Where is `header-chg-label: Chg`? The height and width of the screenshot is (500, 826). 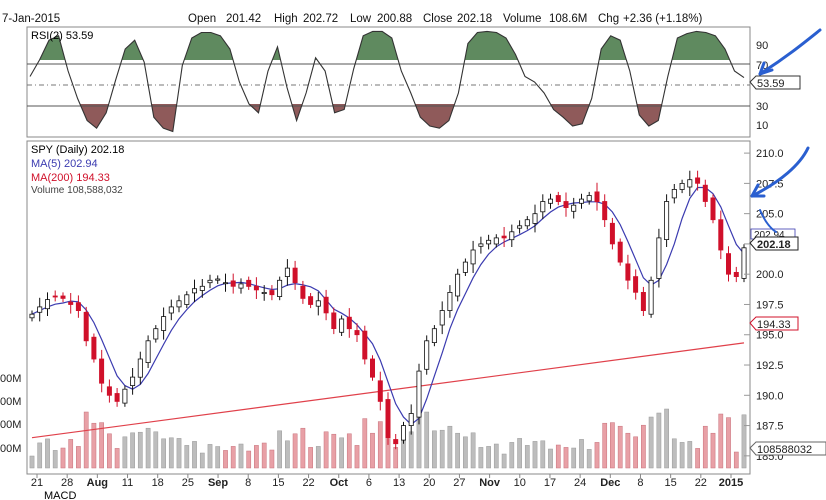
header-chg-label: Chg is located at coordinates (608, 19).